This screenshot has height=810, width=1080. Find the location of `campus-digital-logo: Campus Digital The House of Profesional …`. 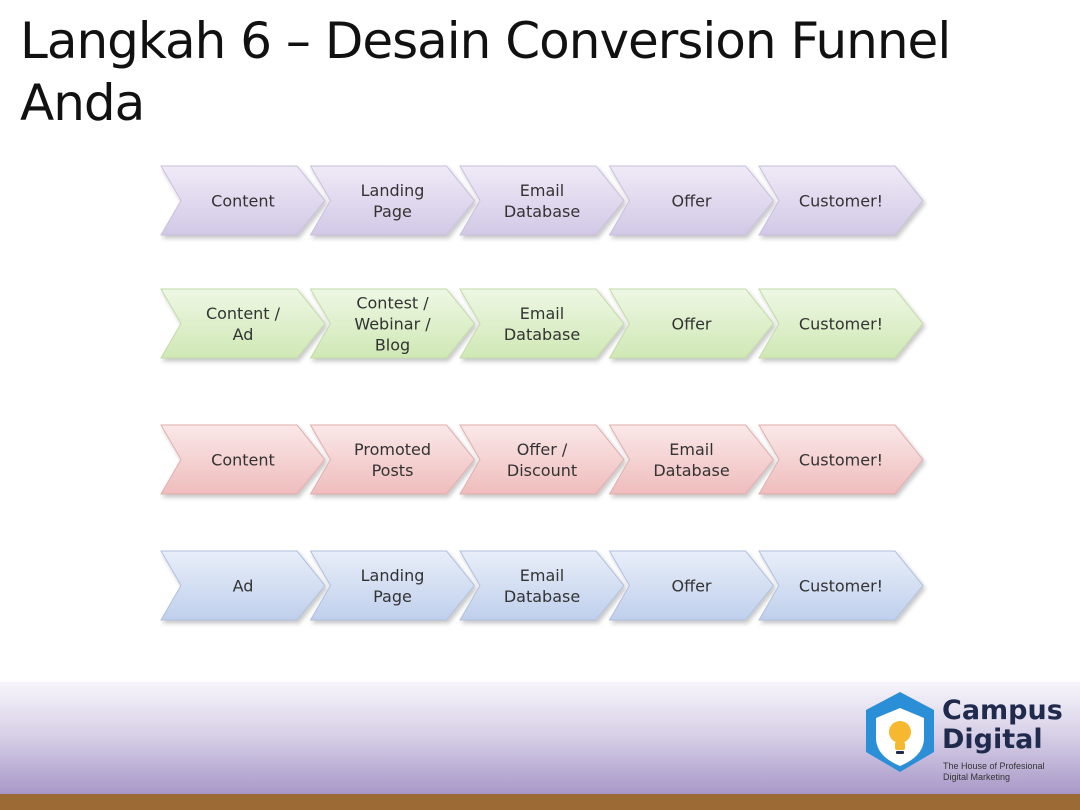

campus-digital-logo: Campus Digital The House of Profesional … is located at coordinates (967, 738).